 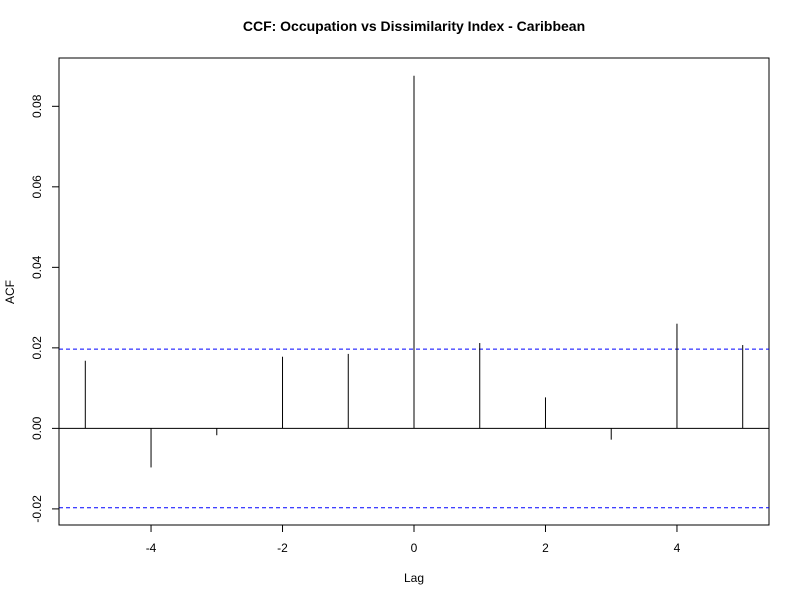 What do you see at coordinates (677, 548) in the screenshot?
I see `x-tick-label: 4` at bounding box center [677, 548].